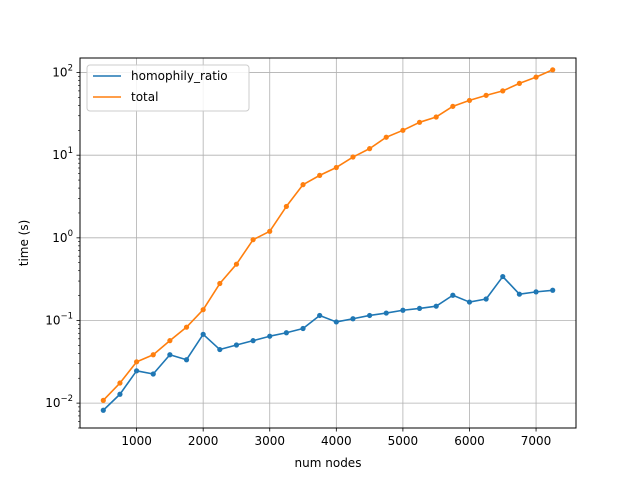 This screenshot has width=640, height=480. What do you see at coordinates (59, 319) in the screenshot?
I see `y-tick-label: 10⁻¹` at bounding box center [59, 319].